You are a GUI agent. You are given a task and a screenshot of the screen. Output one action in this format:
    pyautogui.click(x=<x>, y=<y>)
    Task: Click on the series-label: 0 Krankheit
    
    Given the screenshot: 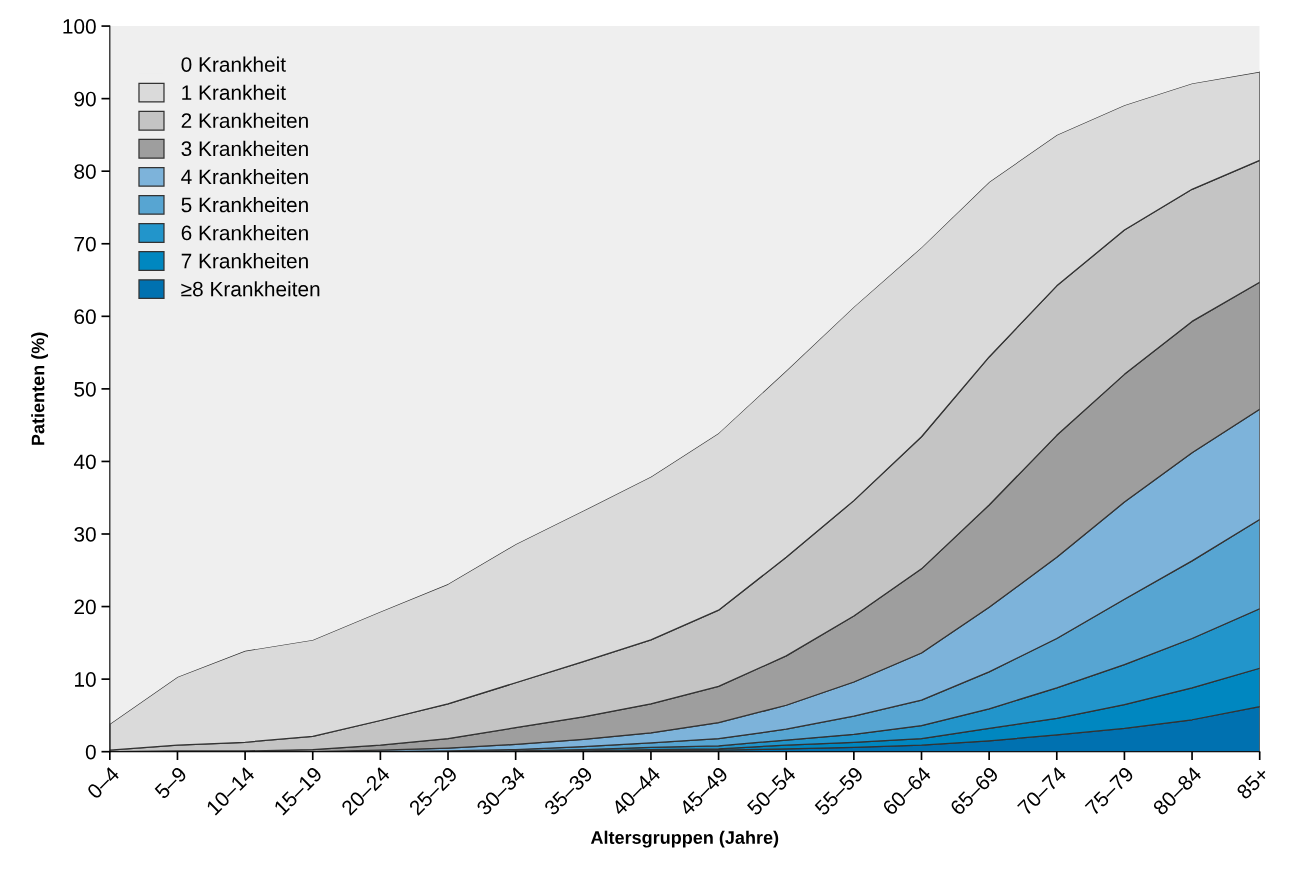 What is the action you would take?
    pyautogui.click(x=233, y=64)
    